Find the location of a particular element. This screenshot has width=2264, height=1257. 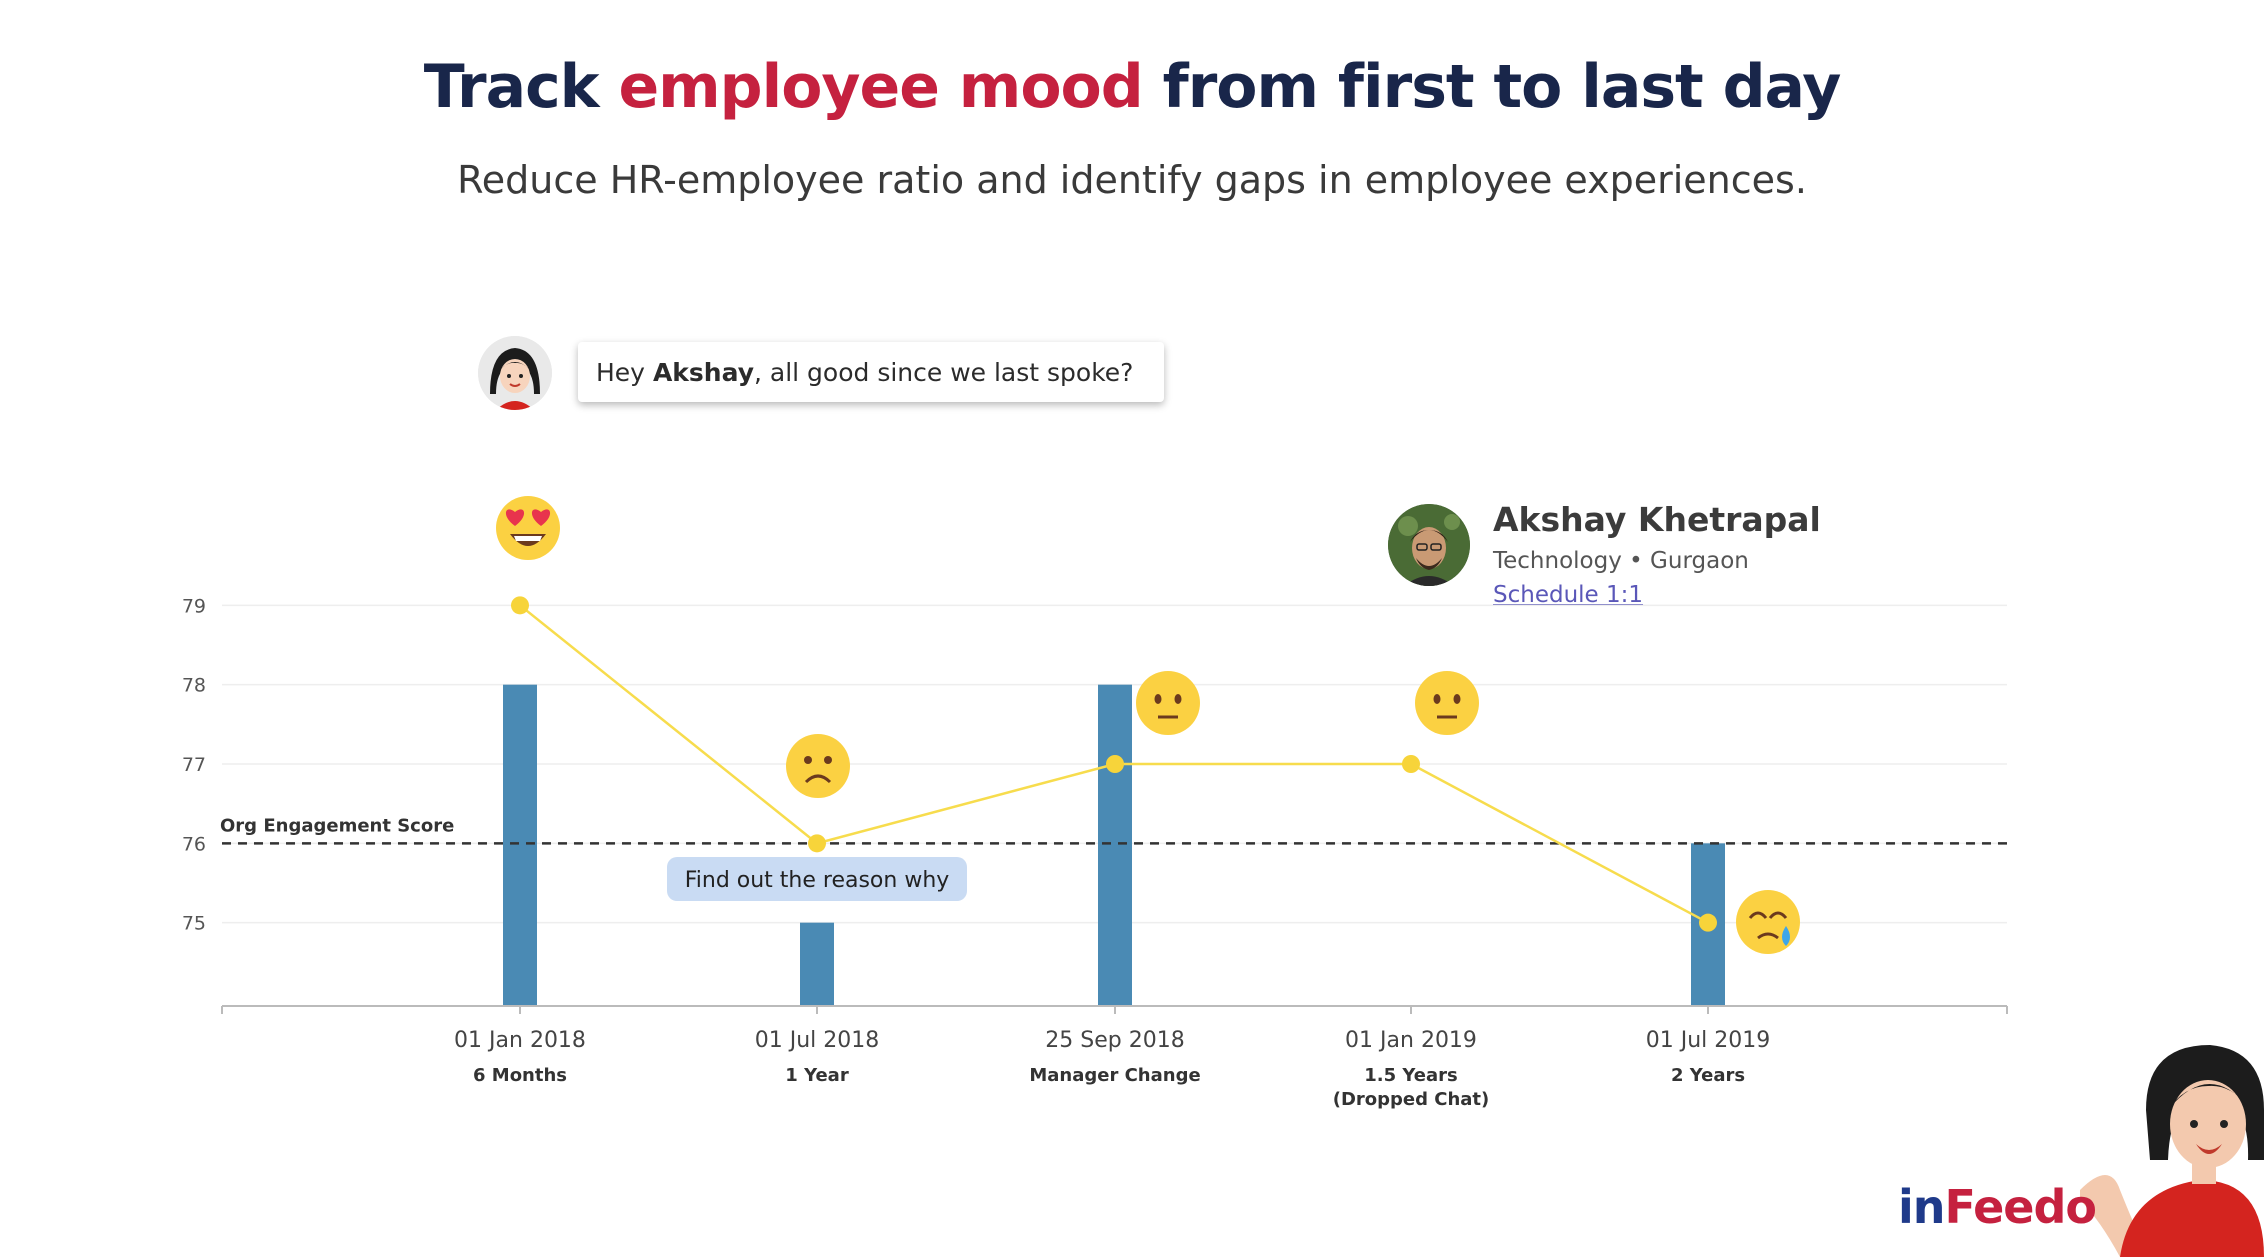

heart-eyes-emoji is located at coordinates (528, 528).